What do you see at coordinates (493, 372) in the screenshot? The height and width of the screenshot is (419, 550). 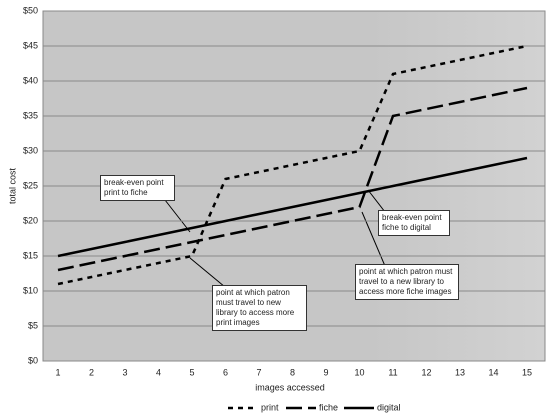 I see `x-tick-label: 14` at bounding box center [493, 372].